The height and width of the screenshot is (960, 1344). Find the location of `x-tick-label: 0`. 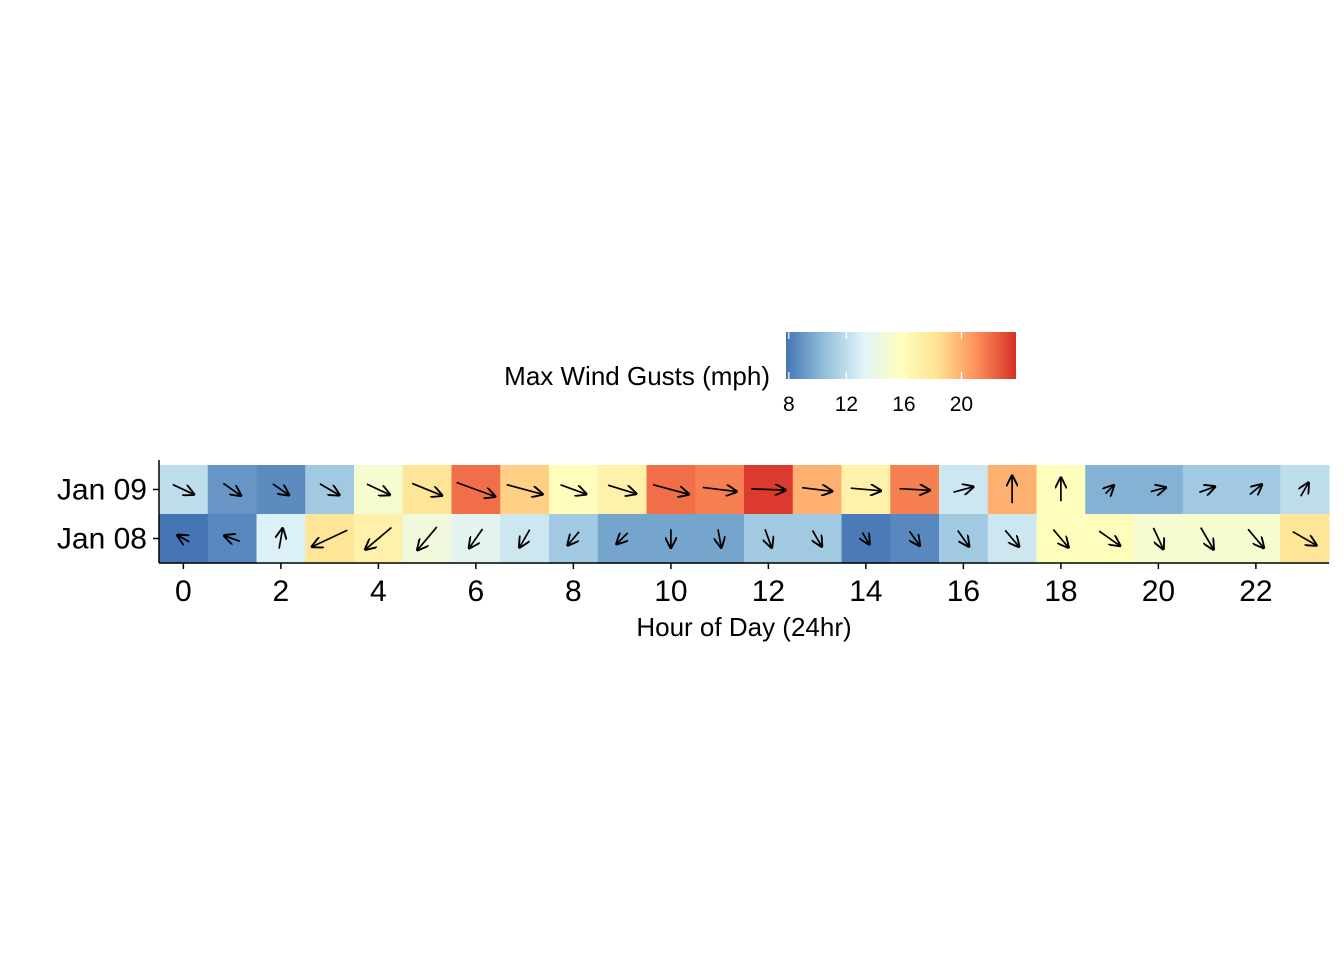

x-tick-label: 0 is located at coordinates (183, 591).